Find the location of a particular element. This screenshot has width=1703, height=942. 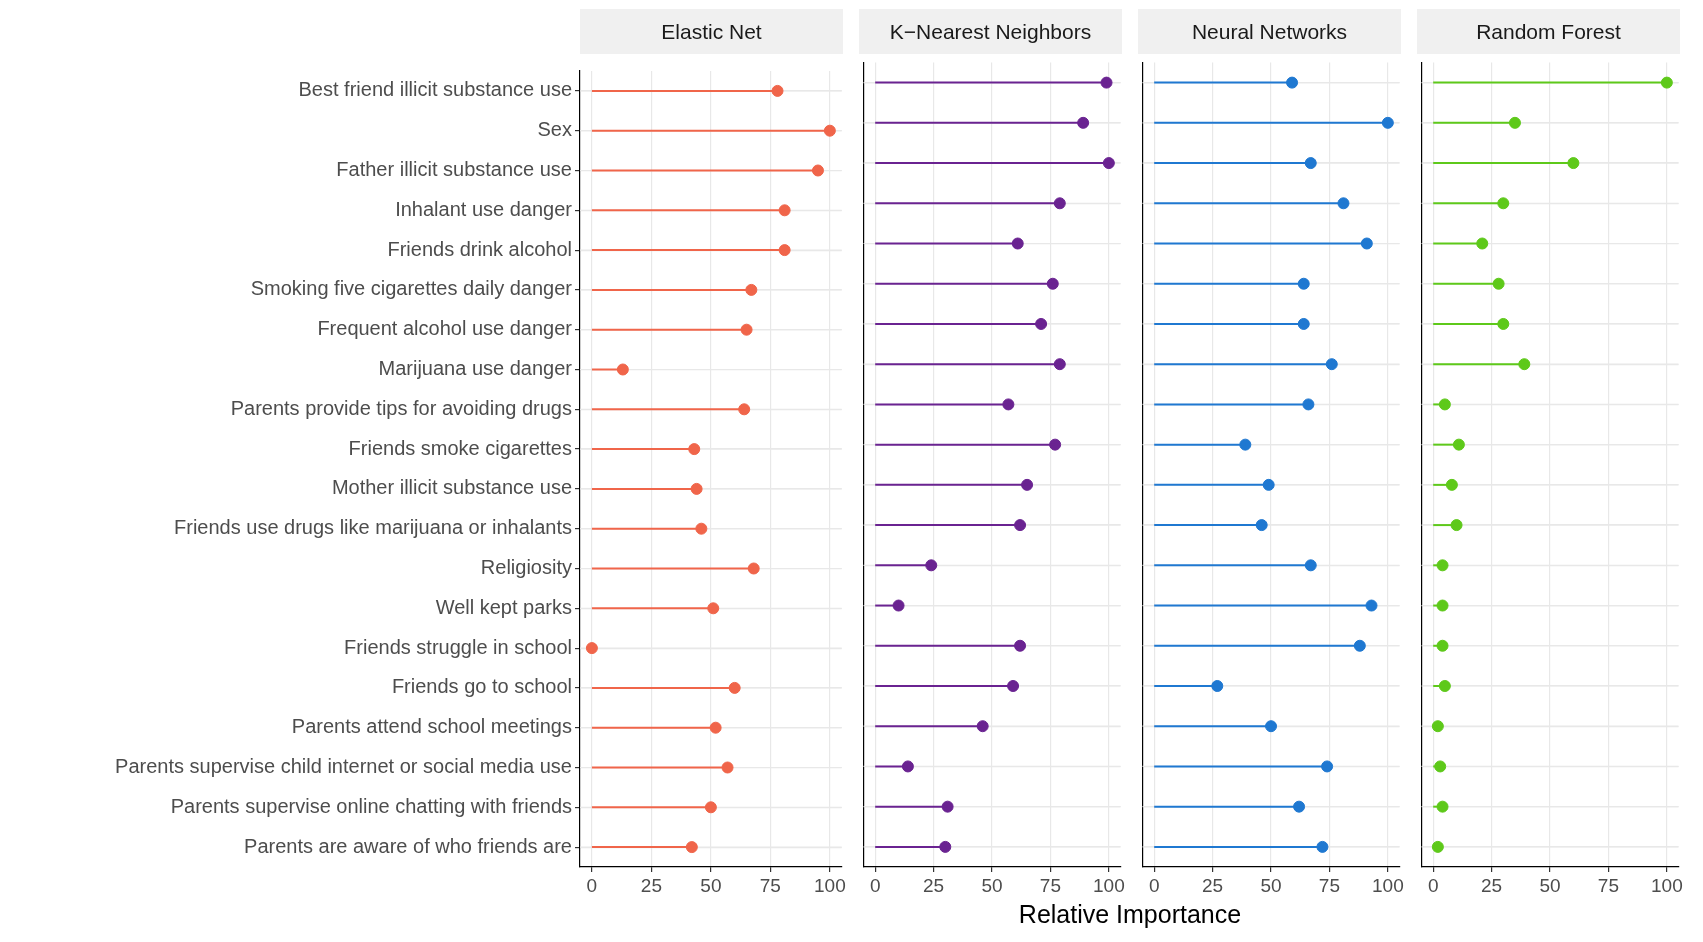

y-tick-label: Parents supervise online chatting with friends is located at coordinates (371, 805).